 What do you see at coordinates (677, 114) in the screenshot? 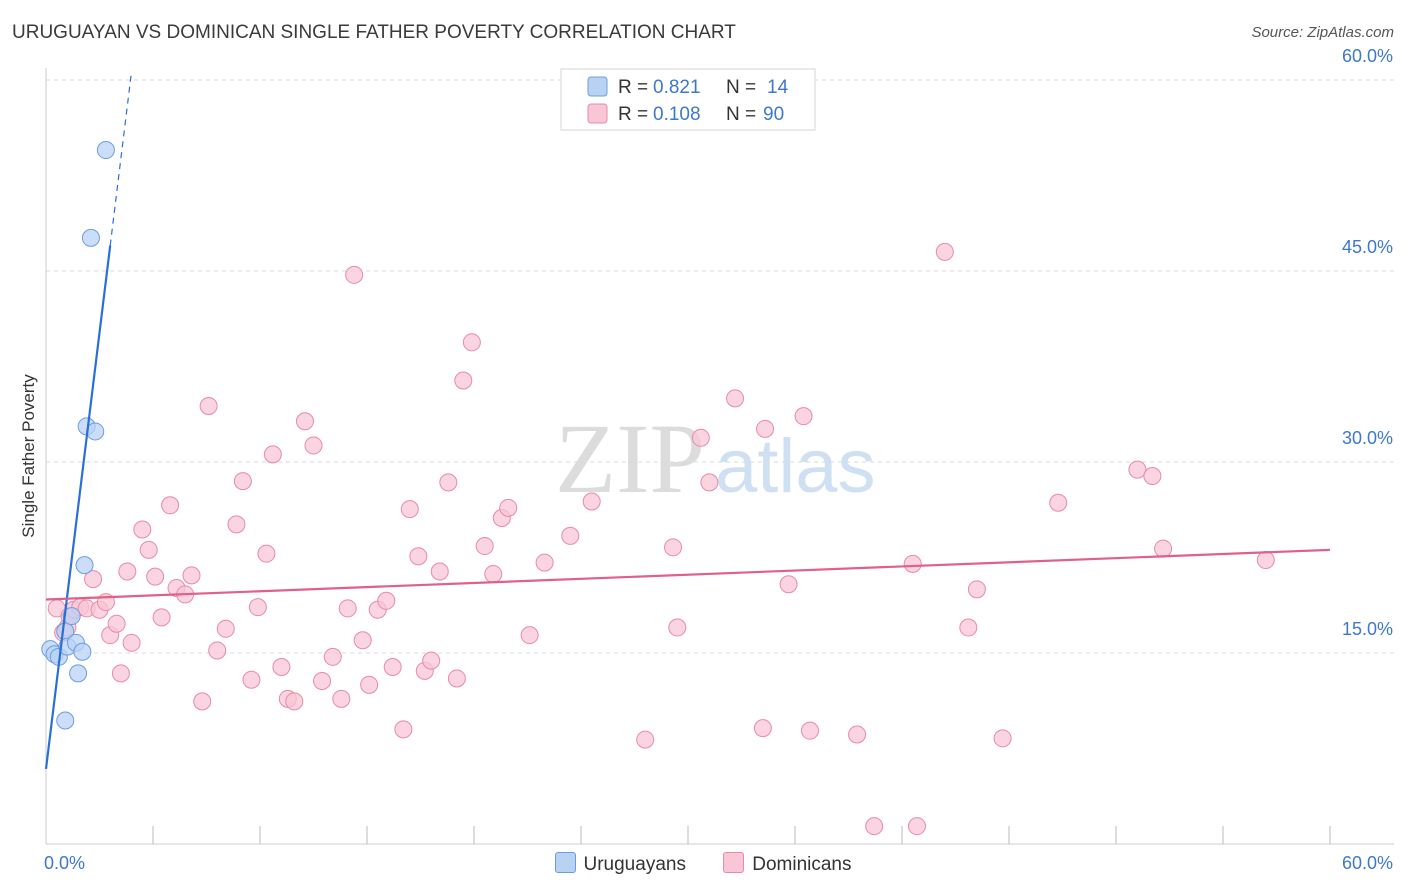
I see `legend-r-value: 0.108` at bounding box center [677, 114].